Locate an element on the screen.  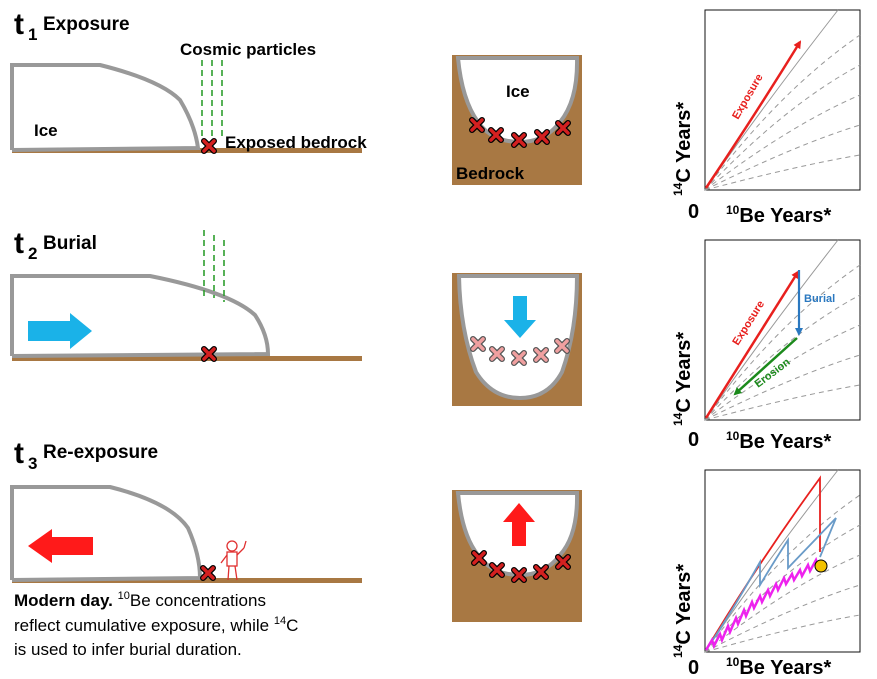
caption-line-3: is used to infer burial duration. is located at coordinates (128, 649).